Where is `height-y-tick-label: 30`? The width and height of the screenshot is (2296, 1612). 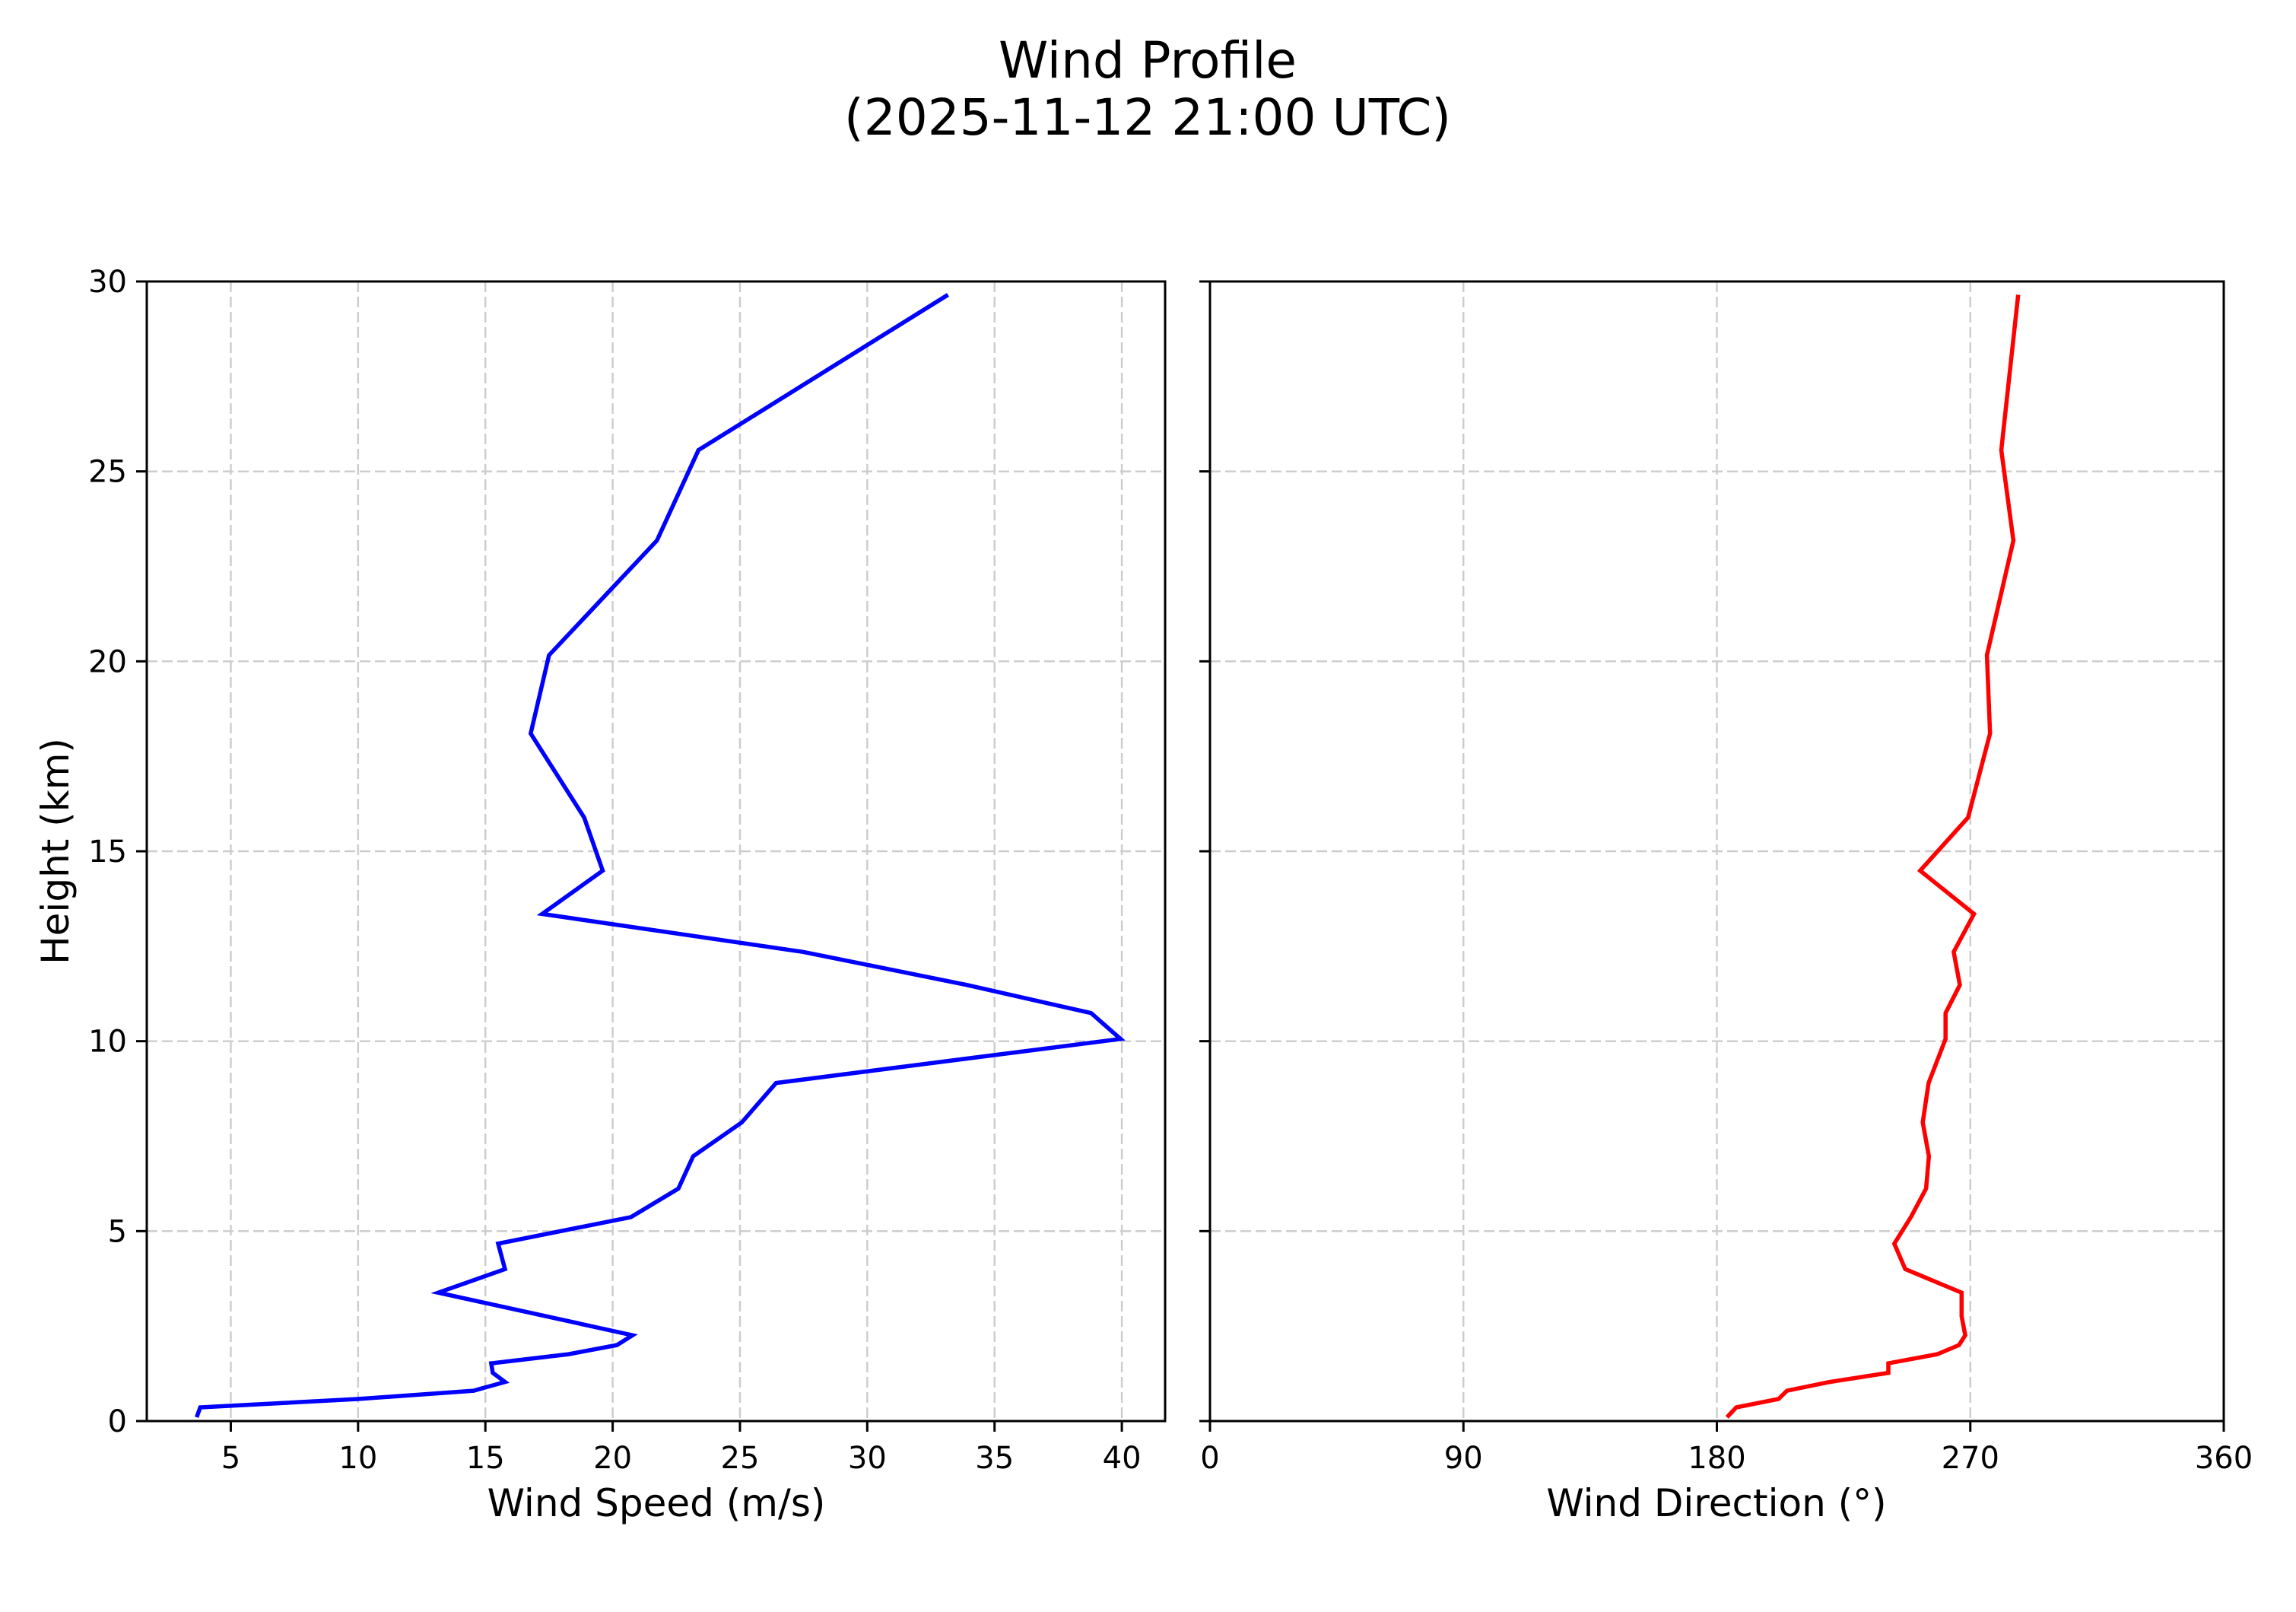
height-y-tick-label: 30 is located at coordinates (108, 282).